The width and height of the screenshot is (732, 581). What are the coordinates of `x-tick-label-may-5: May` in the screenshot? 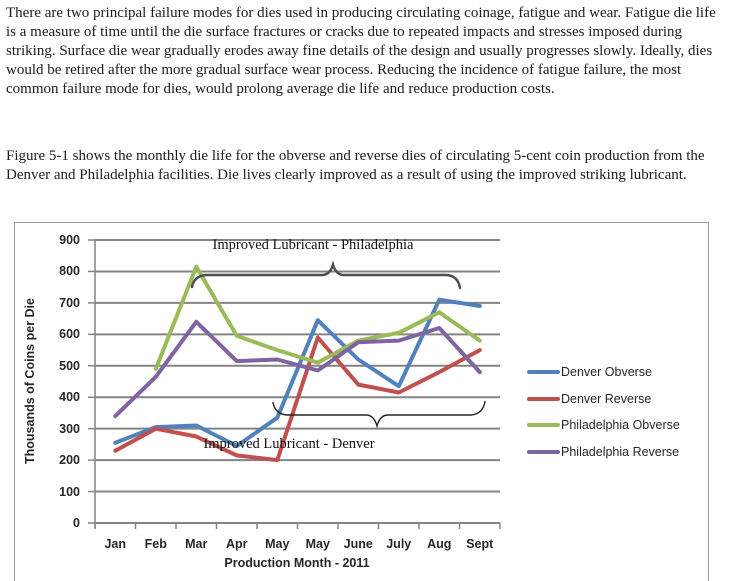 It's located at (317, 544).